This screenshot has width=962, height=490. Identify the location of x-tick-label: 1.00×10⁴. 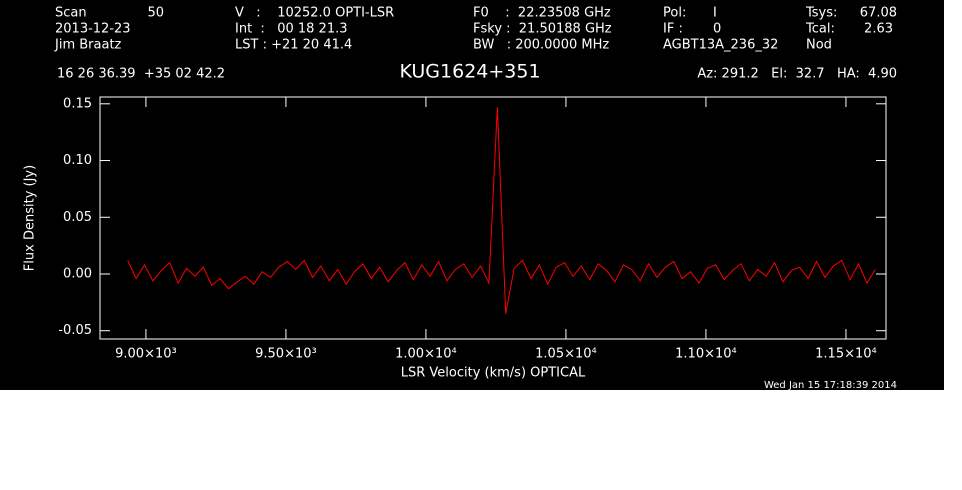
(426, 354).